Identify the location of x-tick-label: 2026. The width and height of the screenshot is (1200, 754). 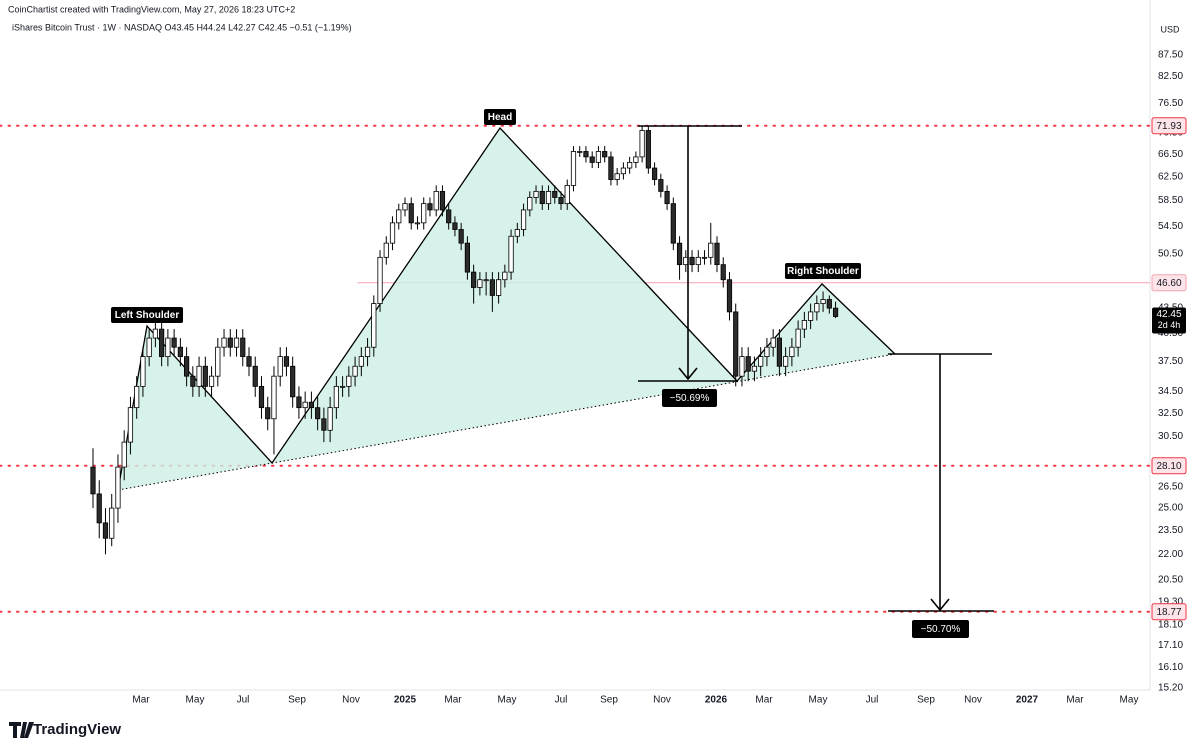
(716, 700).